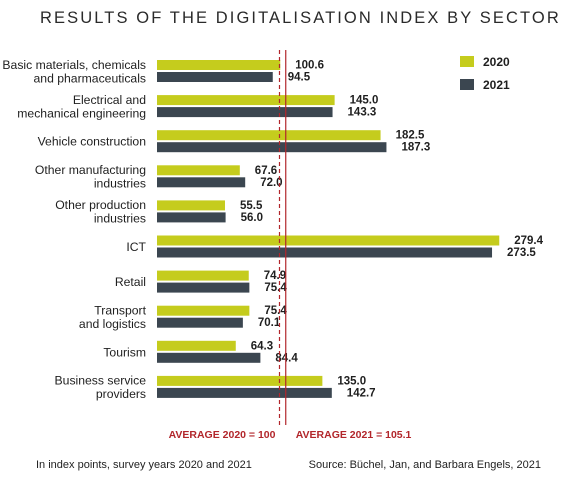  Describe the element at coordinates (121, 394) in the screenshot. I see `category-label-10-line-2: providers` at that location.